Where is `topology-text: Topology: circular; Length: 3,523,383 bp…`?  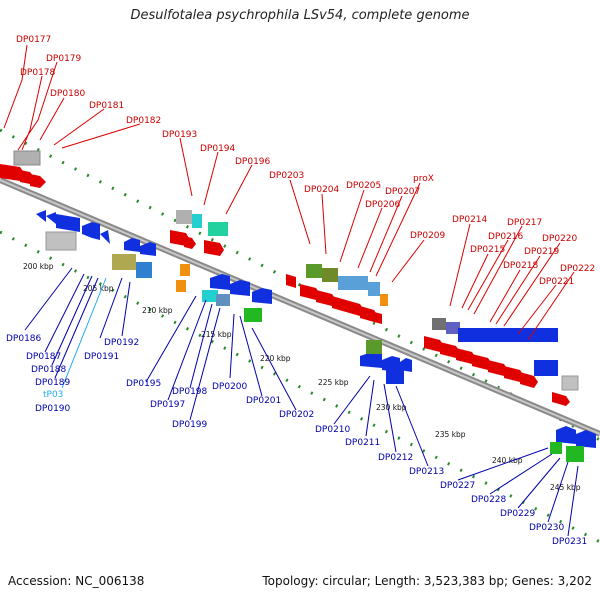 topology-text: Topology: circular; Length: 3,523,383 bp… is located at coordinates (427, 581).